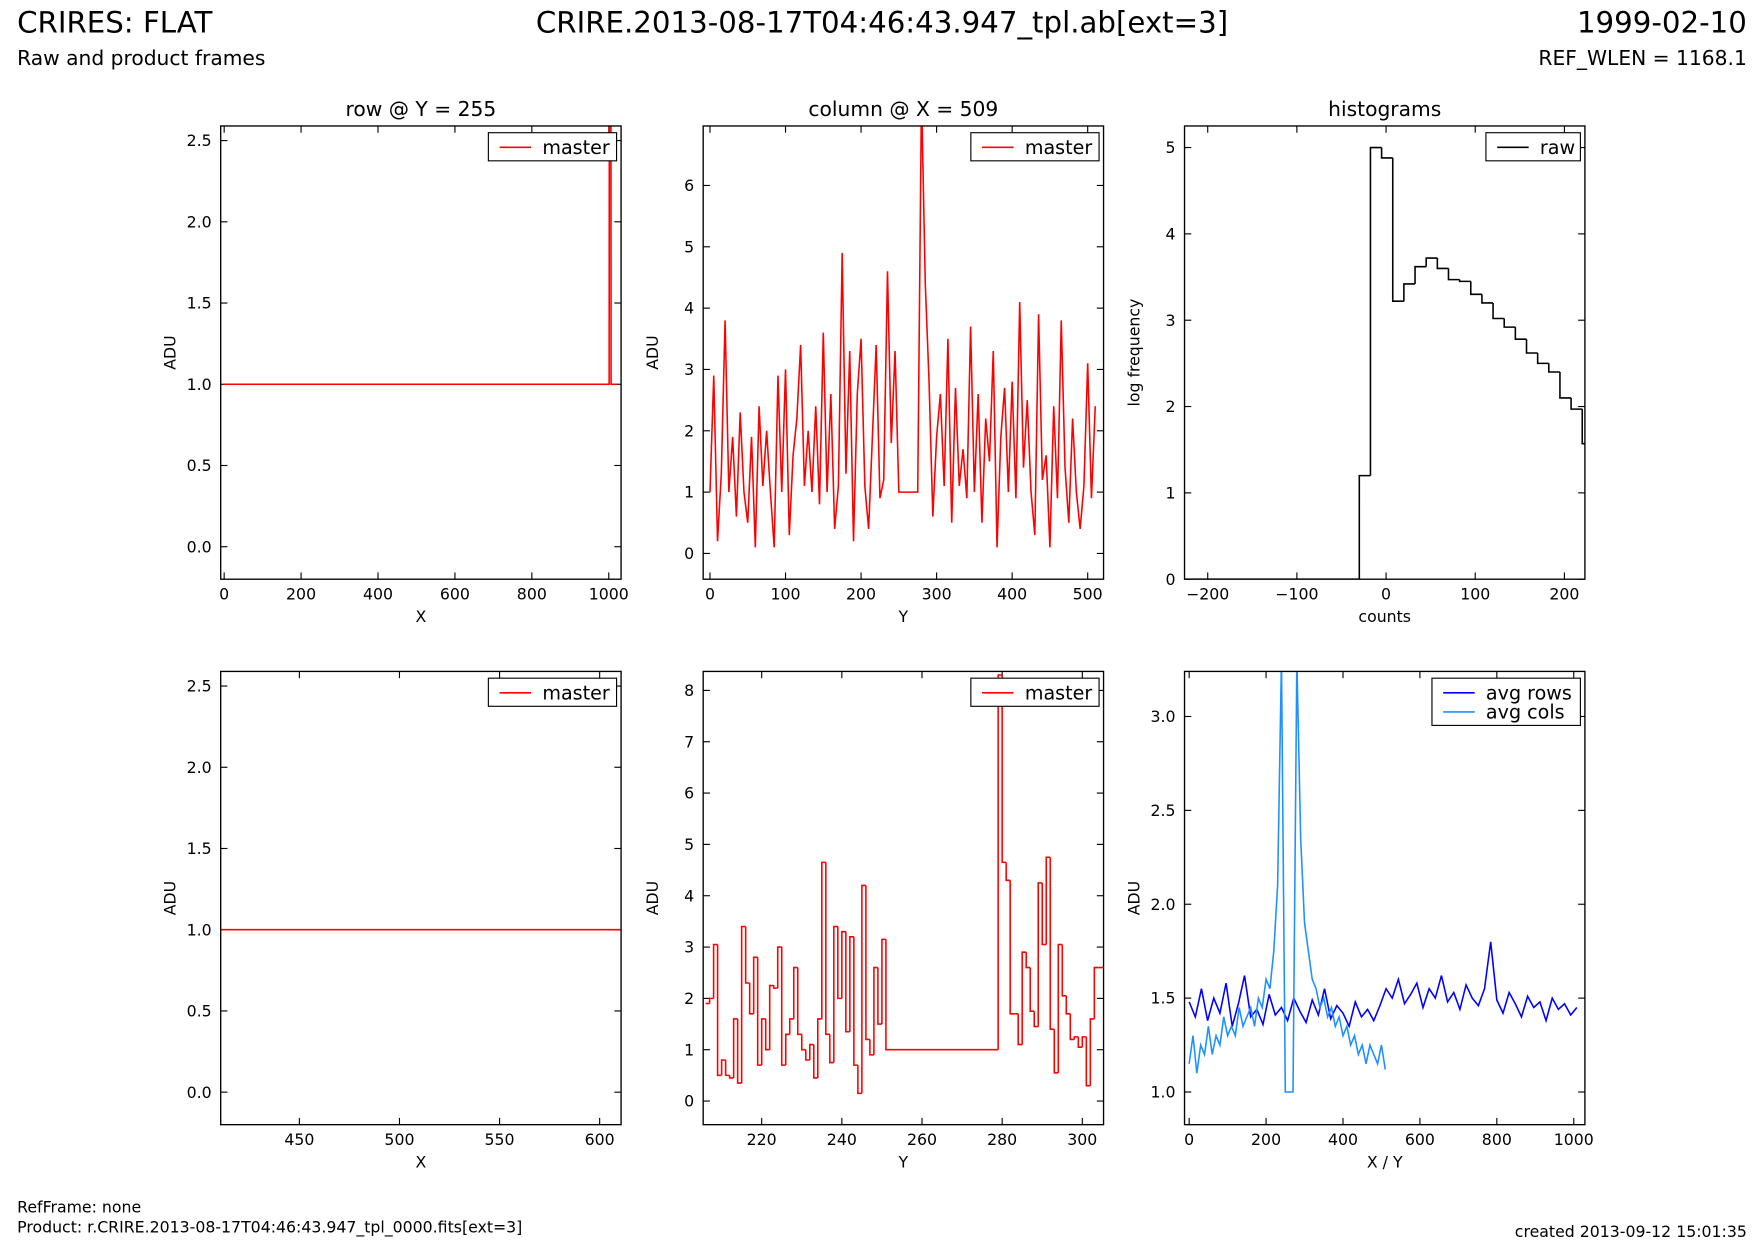 The height and width of the screenshot is (1245, 1755). What do you see at coordinates (689, 741) in the screenshot?
I see `y-tick-label: 7` at bounding box center [689, 741].